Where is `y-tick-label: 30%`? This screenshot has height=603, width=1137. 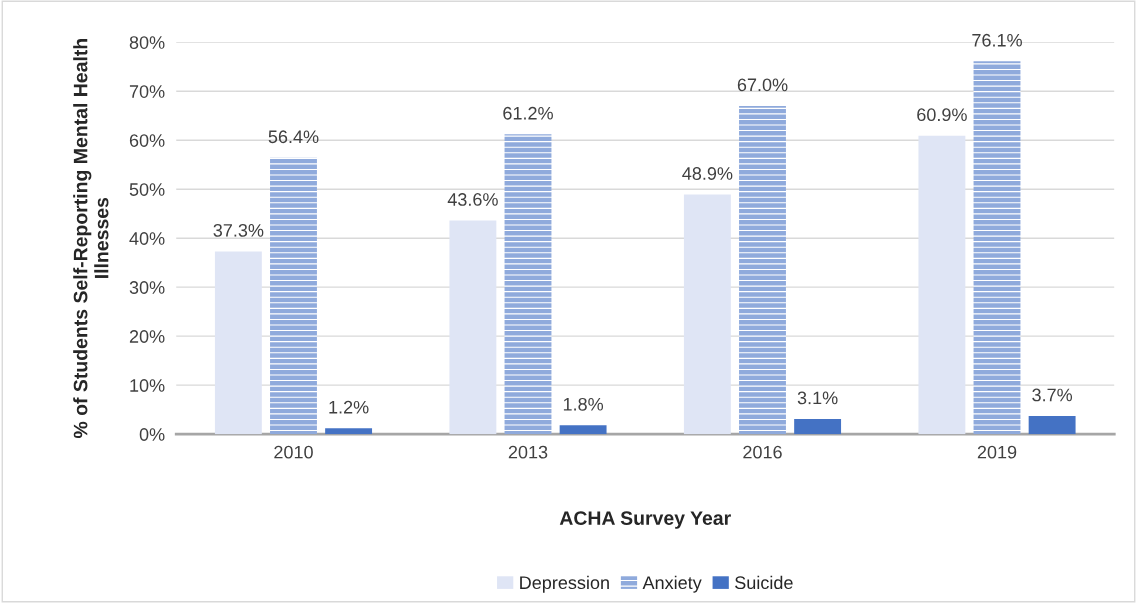 y-tick-label: 30% is located at coordinates (147, 287).